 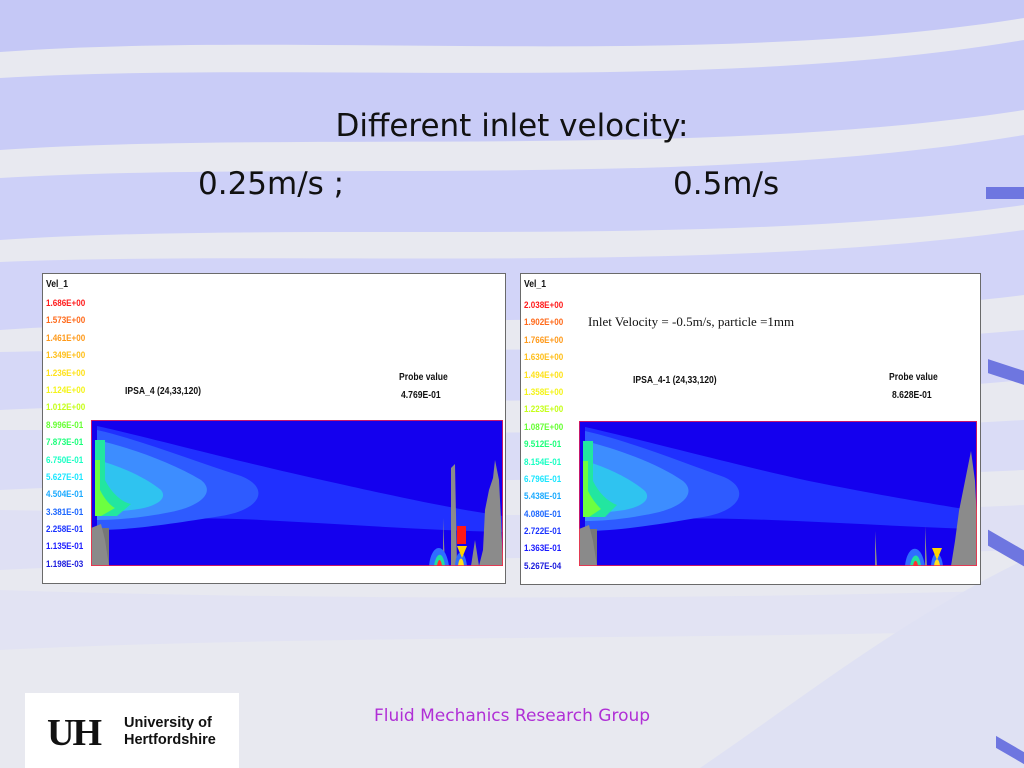 I want to click on legend-value: 1.363E-01, so click(x=543, y=548).